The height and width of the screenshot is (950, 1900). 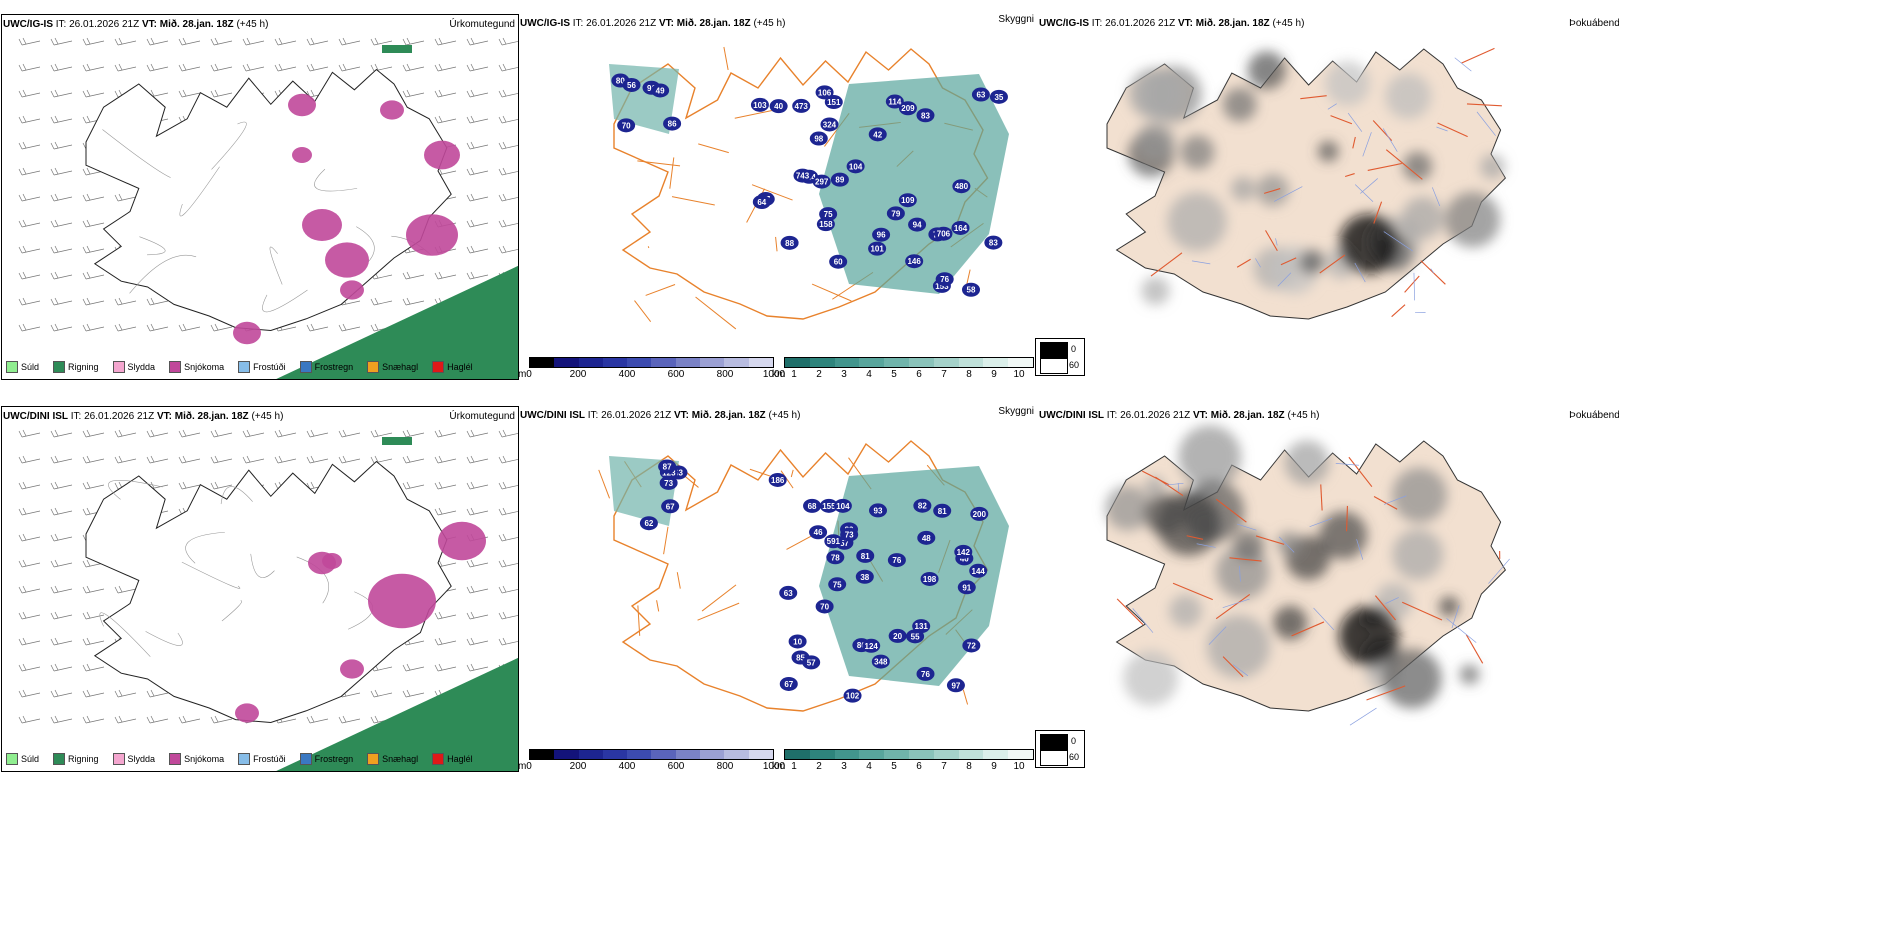 What do you see at coordinates (824, 606) in the screenshot?
I see `visibility-value-label: 70` at bounding box center [824, 606].